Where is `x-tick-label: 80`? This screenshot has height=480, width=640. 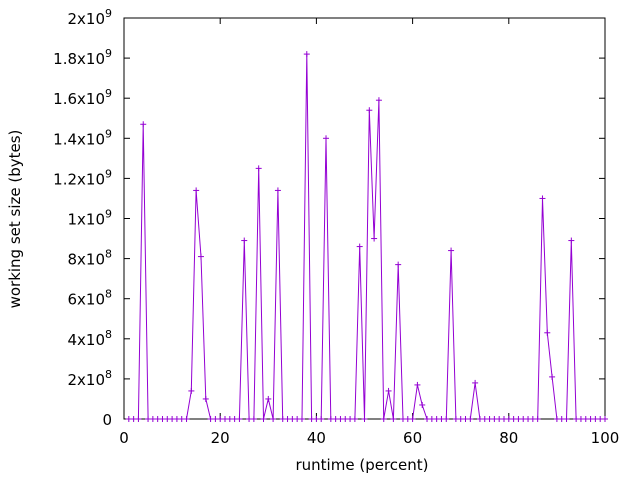
x-tick-label: 80 is located at coordinates (508, 438).